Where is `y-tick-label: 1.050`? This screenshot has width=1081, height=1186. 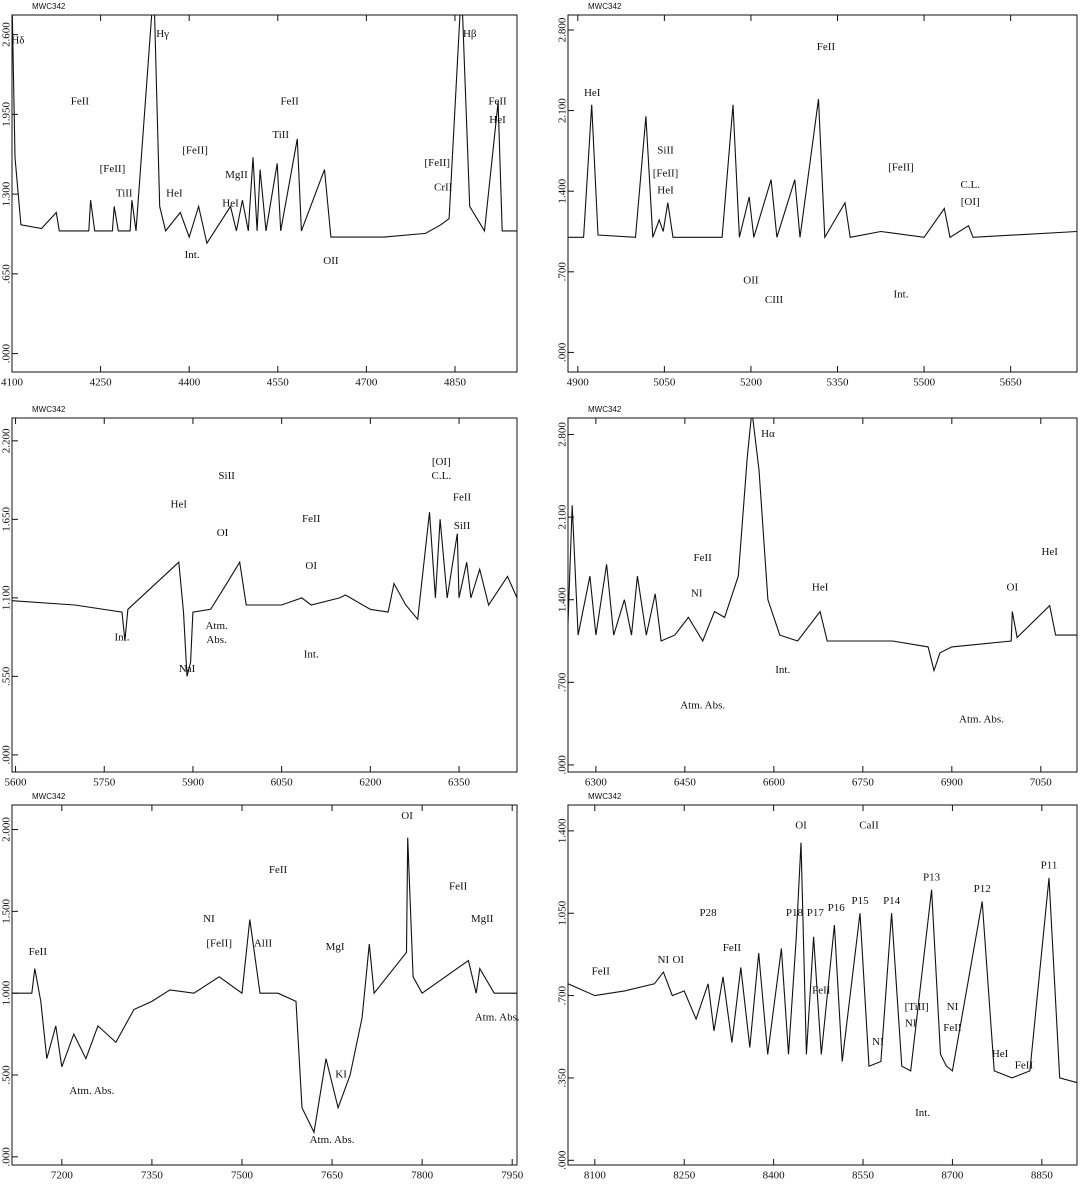 y-tick-label: 1.050 is located at coordinates (563, 912).